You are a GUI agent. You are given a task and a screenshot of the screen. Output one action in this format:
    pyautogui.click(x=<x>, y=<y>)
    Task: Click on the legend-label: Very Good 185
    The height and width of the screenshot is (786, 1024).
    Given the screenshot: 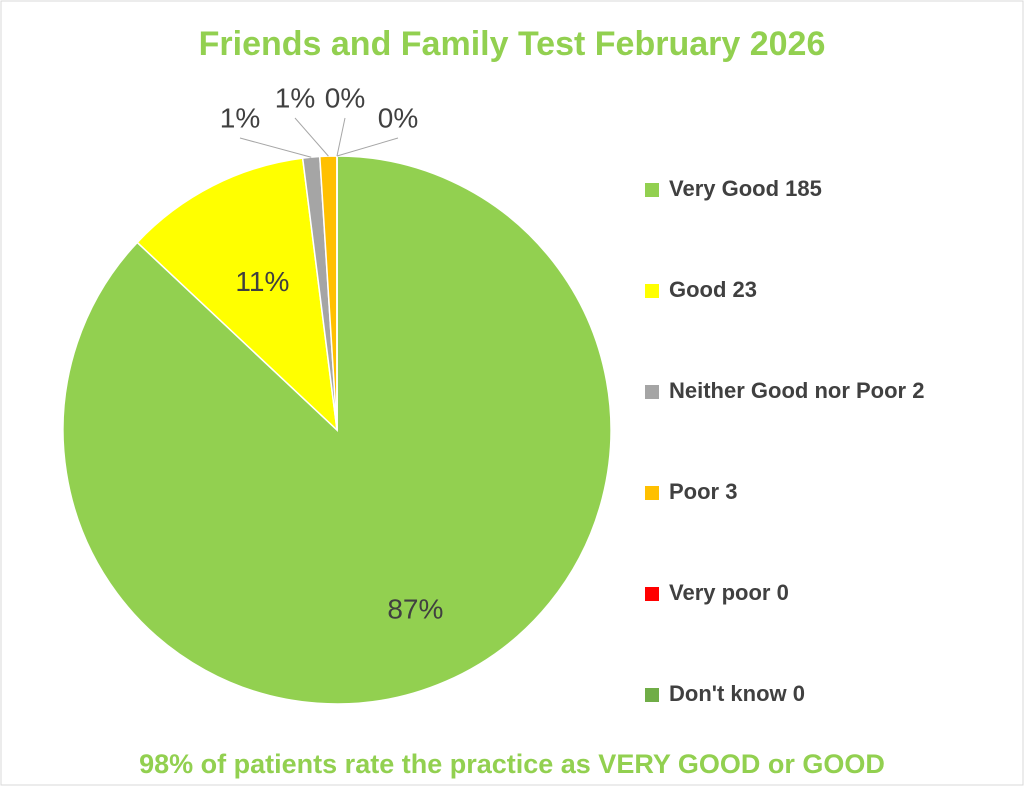 What is the action you would take?
    pyautogui.click(x=745, y=188)
    